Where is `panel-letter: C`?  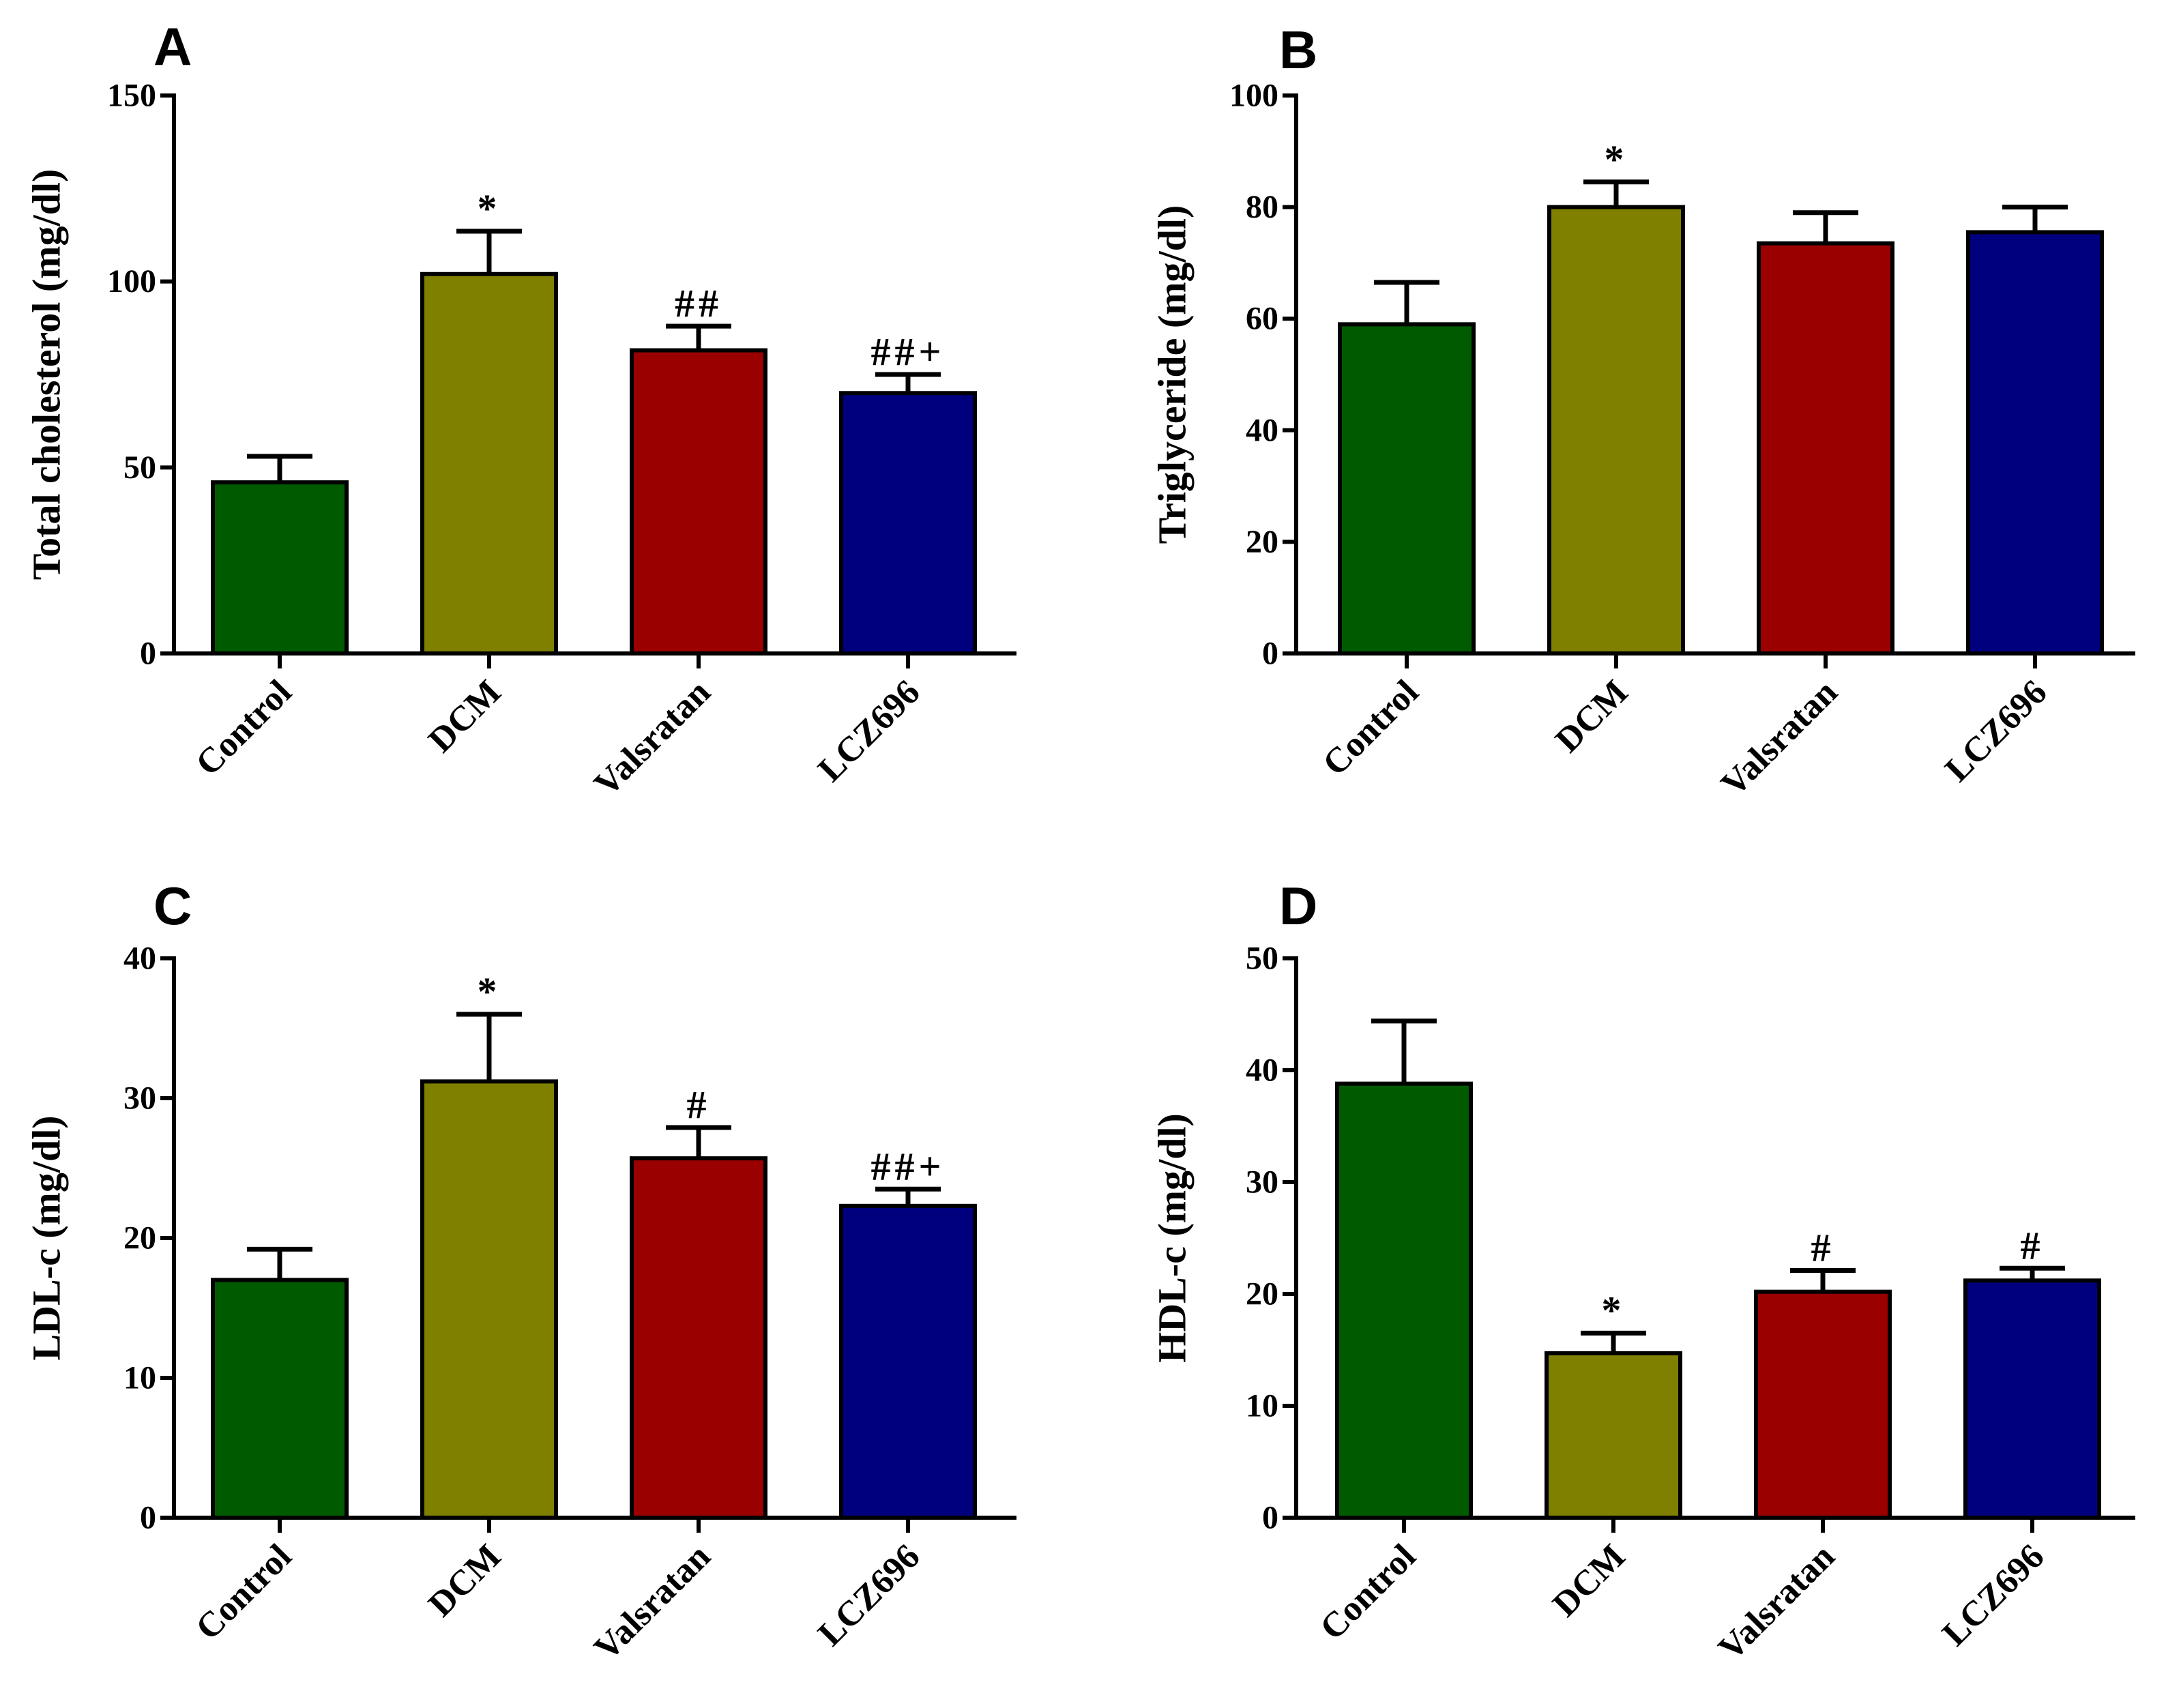
panel-letter: C is located at coordinates (172, 906).